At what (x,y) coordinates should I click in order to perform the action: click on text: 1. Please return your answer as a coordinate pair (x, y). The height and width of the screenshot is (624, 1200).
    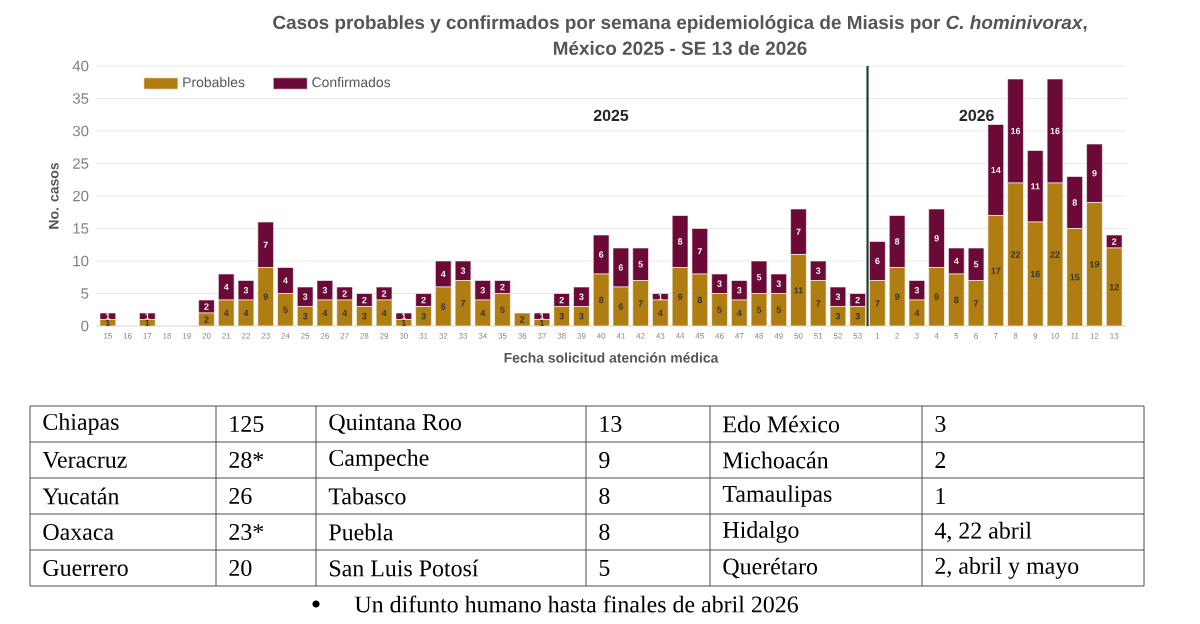
    Looking at the image, I should click on (940, 496).